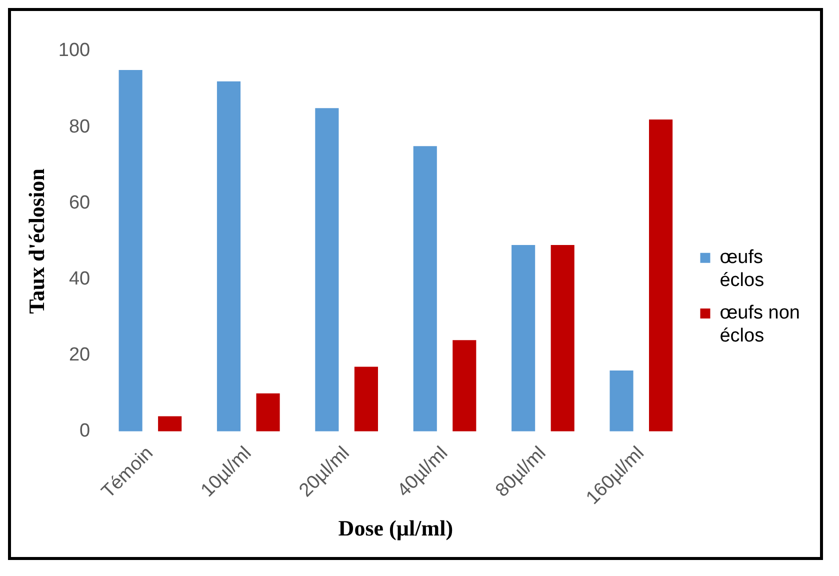 This screenshot has width=839, height=576. What do you see at coordinates (74, 51) in the screenshot?
I see `y-tick-label: 100` at bounding box center [74, 51].